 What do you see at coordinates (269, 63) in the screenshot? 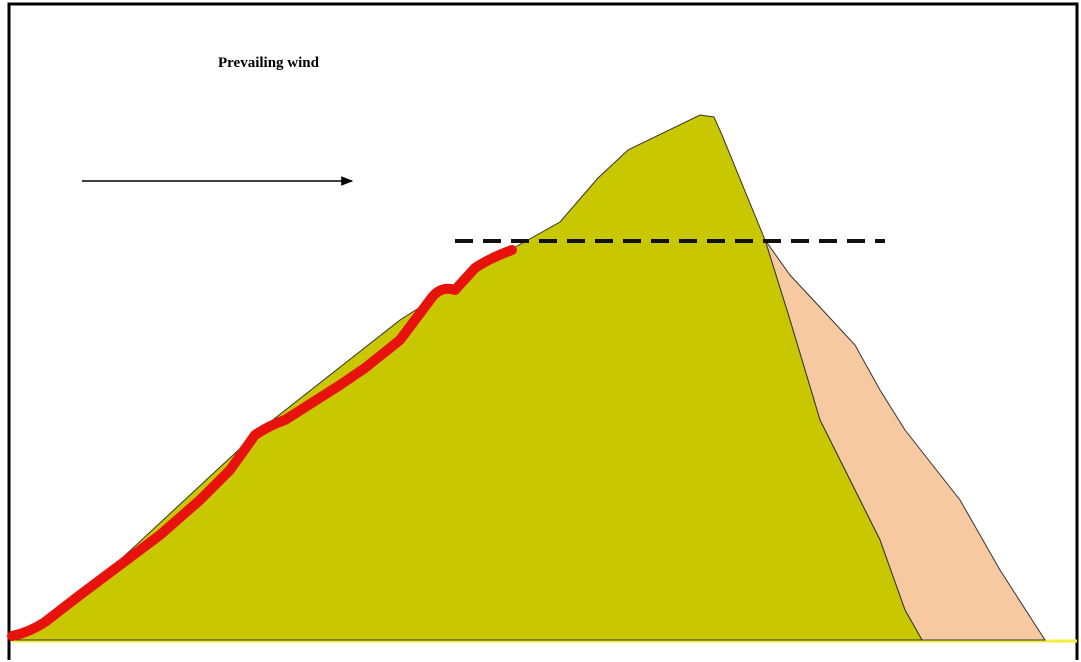
I see `wind-label: Prevailing wind` at bounding box center [269, 63].